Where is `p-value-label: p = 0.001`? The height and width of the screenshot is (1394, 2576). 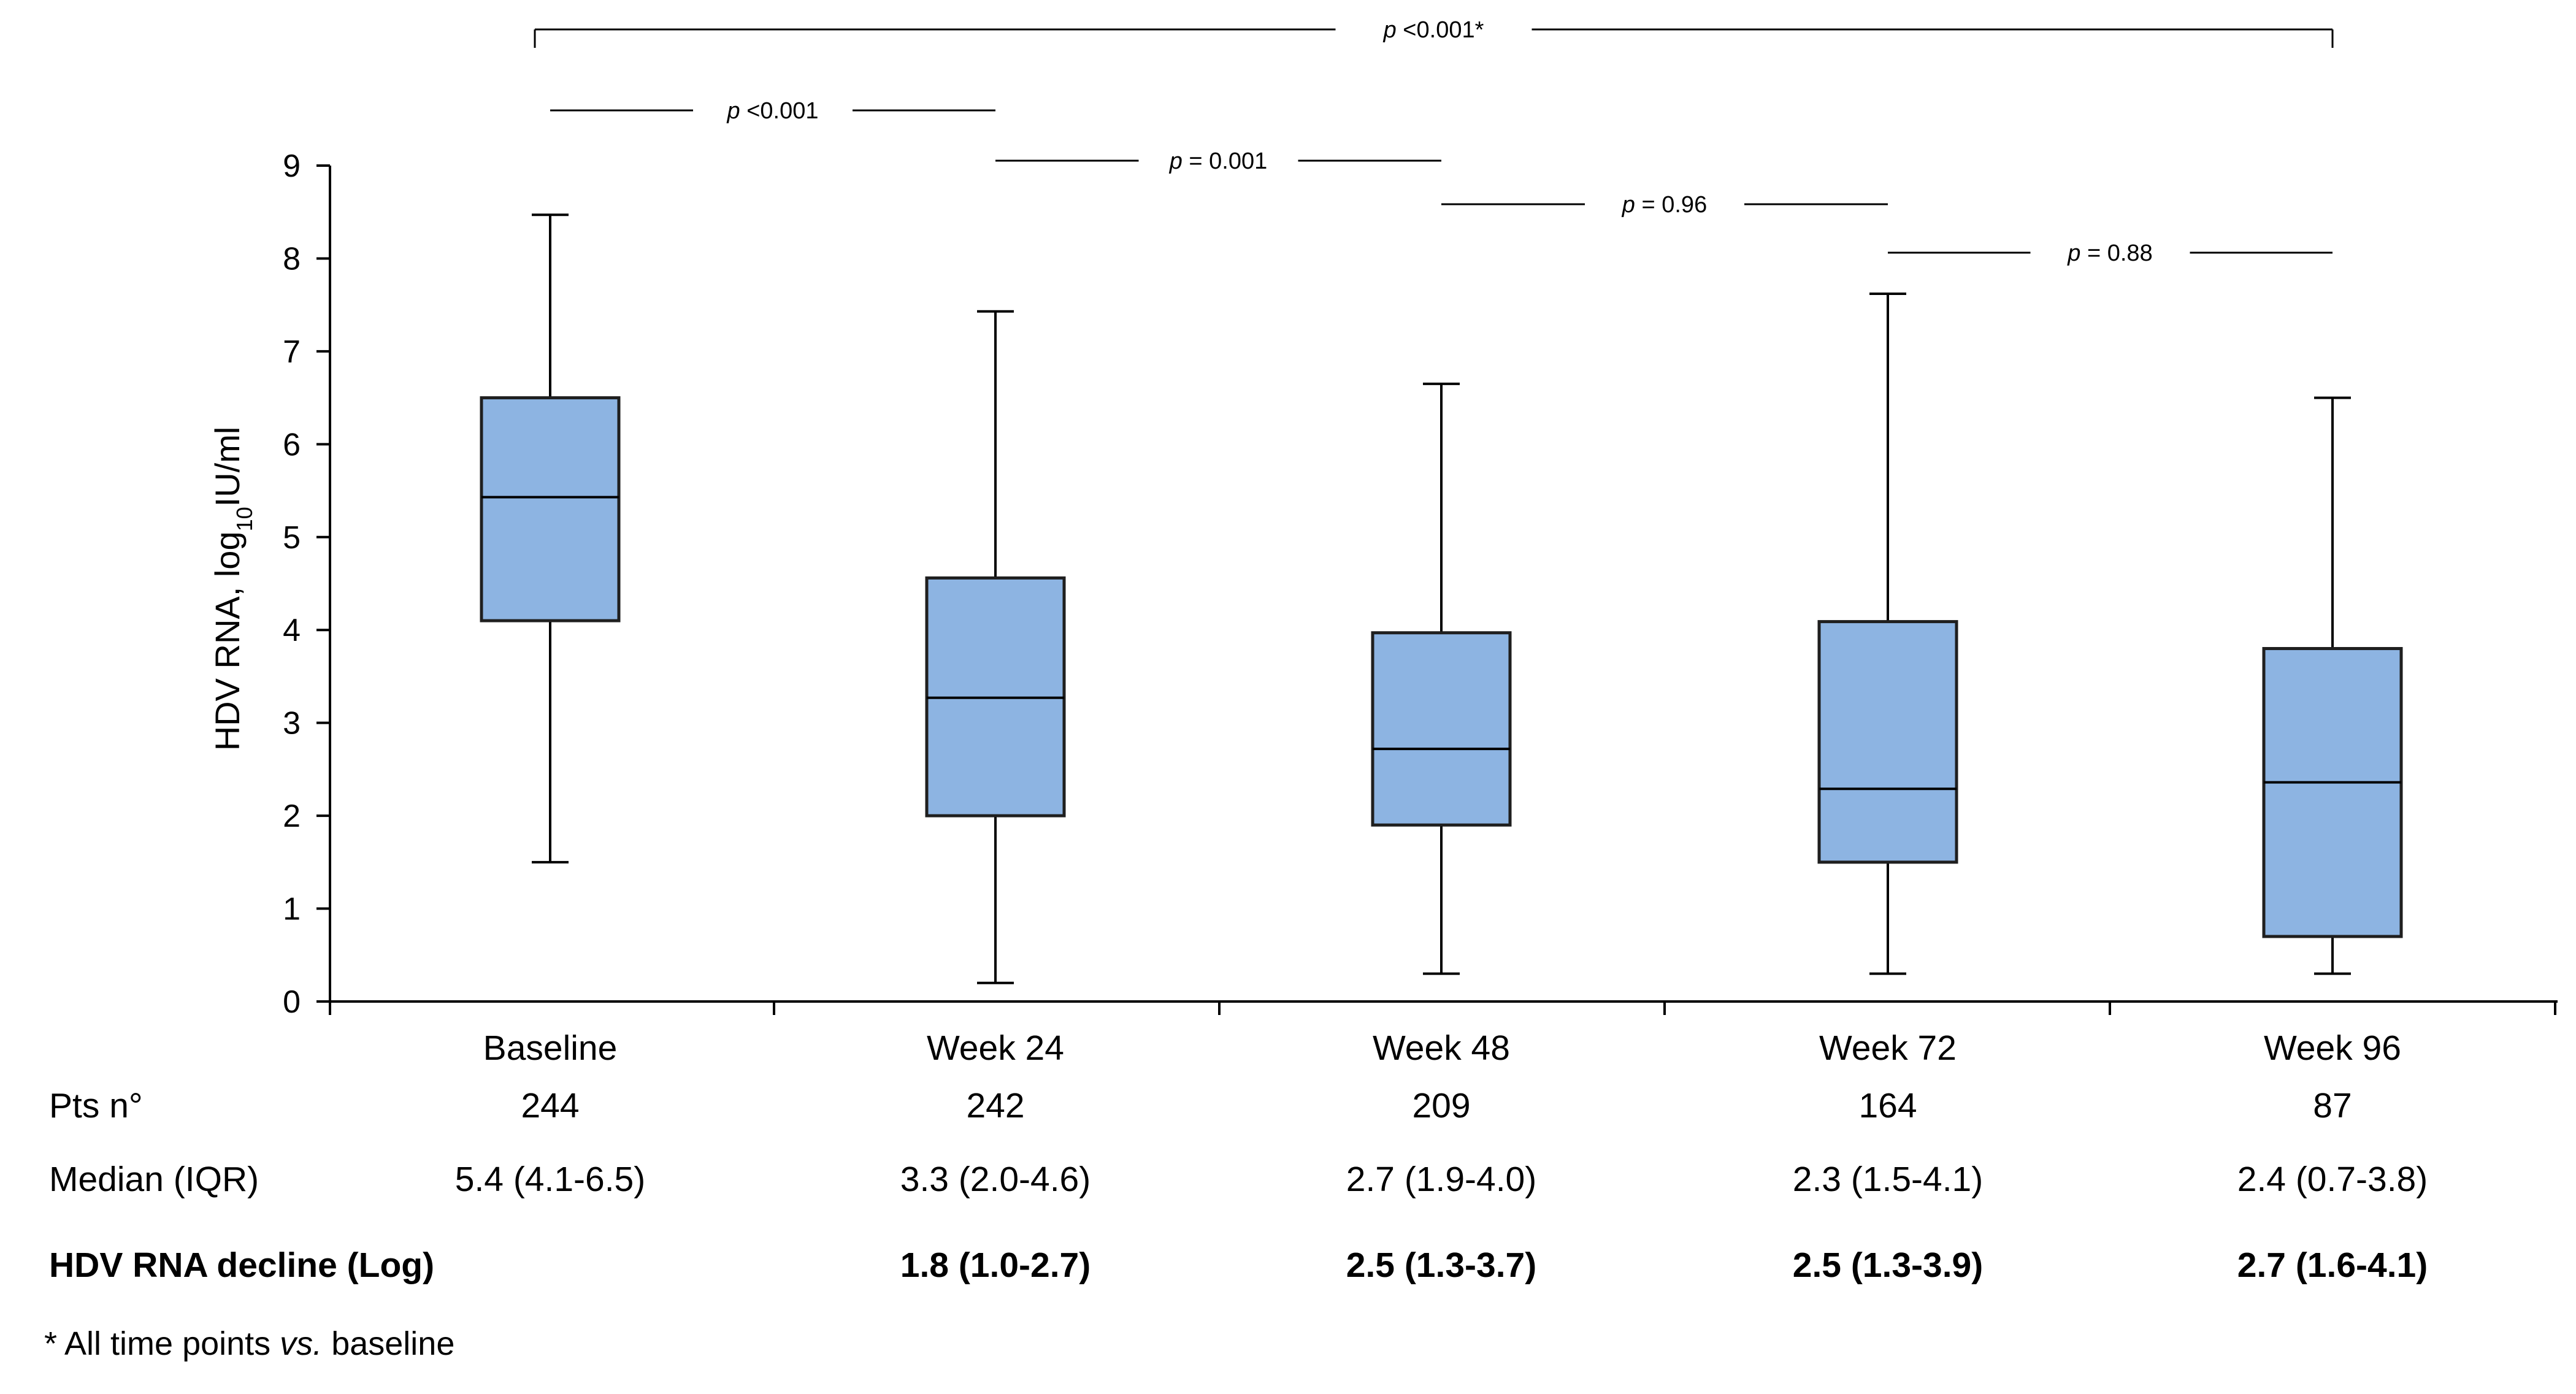 p-value-label: p = 0.001 is located at coordinates (1218, 161).